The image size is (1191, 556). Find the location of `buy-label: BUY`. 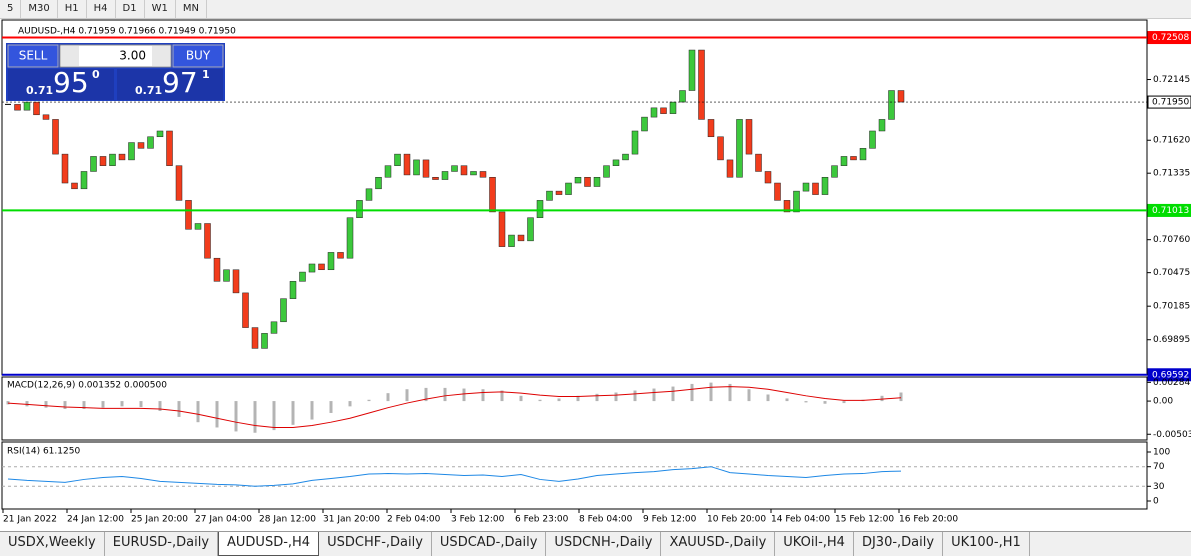

buy-label: BUY is located at coordinates (198, 56).